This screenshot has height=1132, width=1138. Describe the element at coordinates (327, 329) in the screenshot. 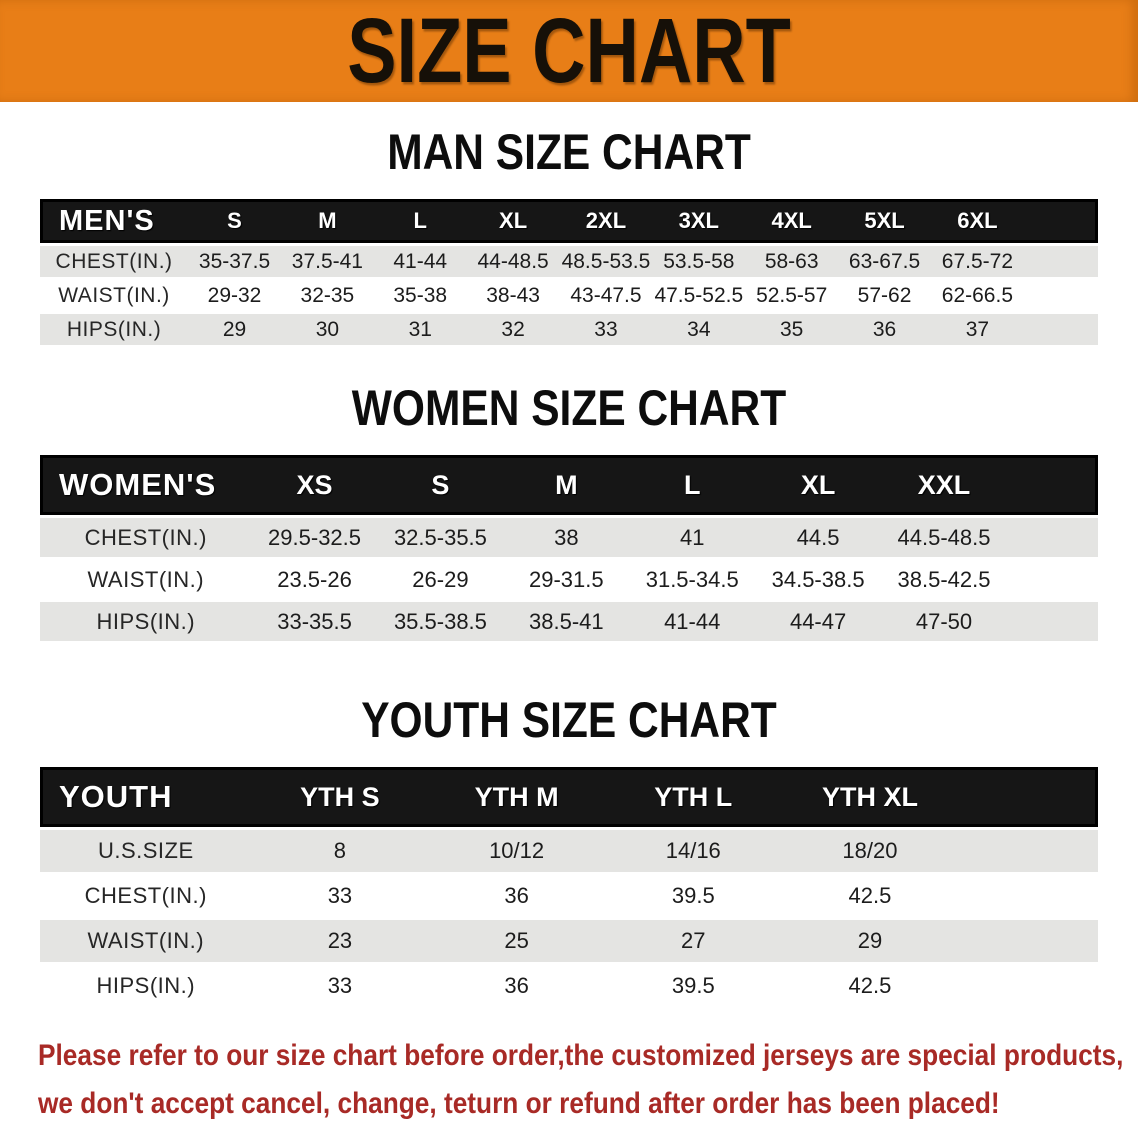

I see `measurement-value-cell: 30` at that location.